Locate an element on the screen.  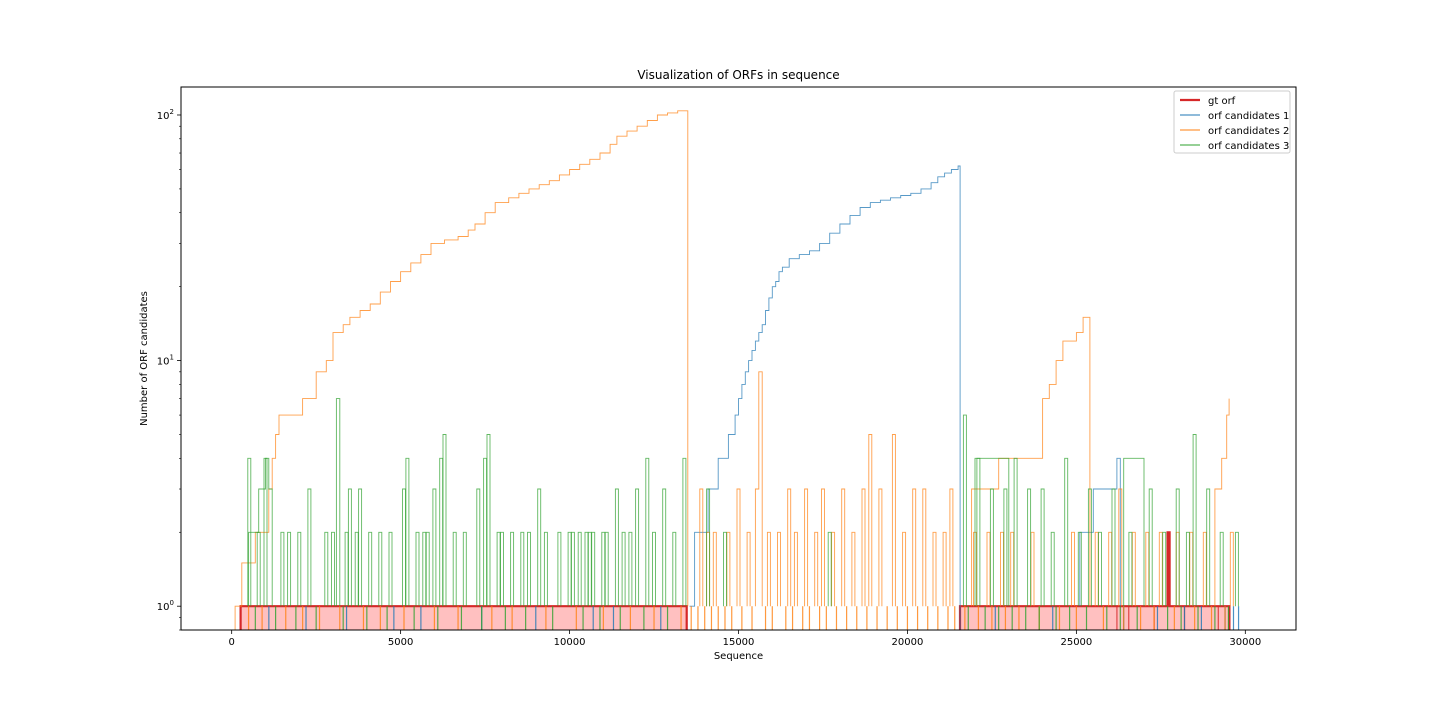
legend-box is located at coordinates (1232, 122).